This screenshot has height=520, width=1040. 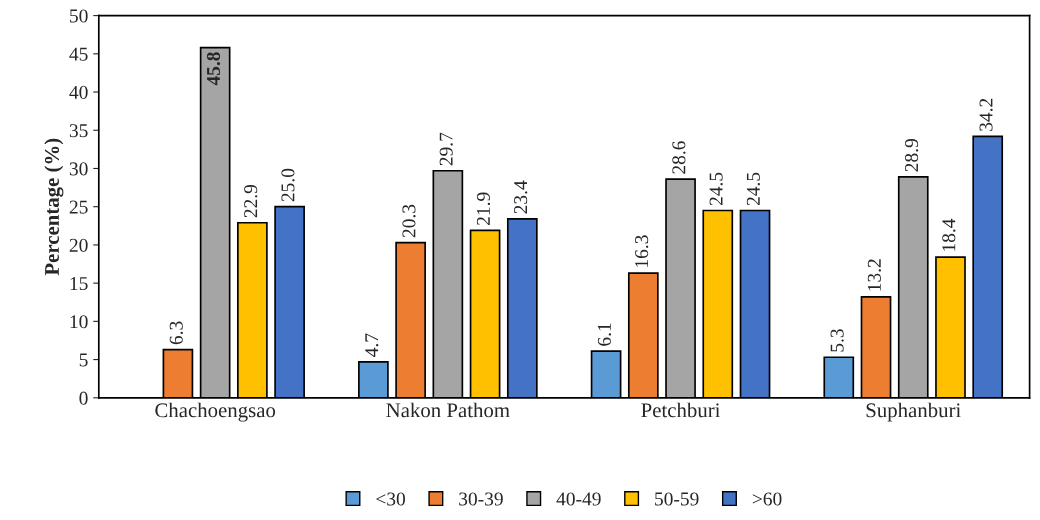 I want to click on legend-label: >60, so click(x=767, y=499).